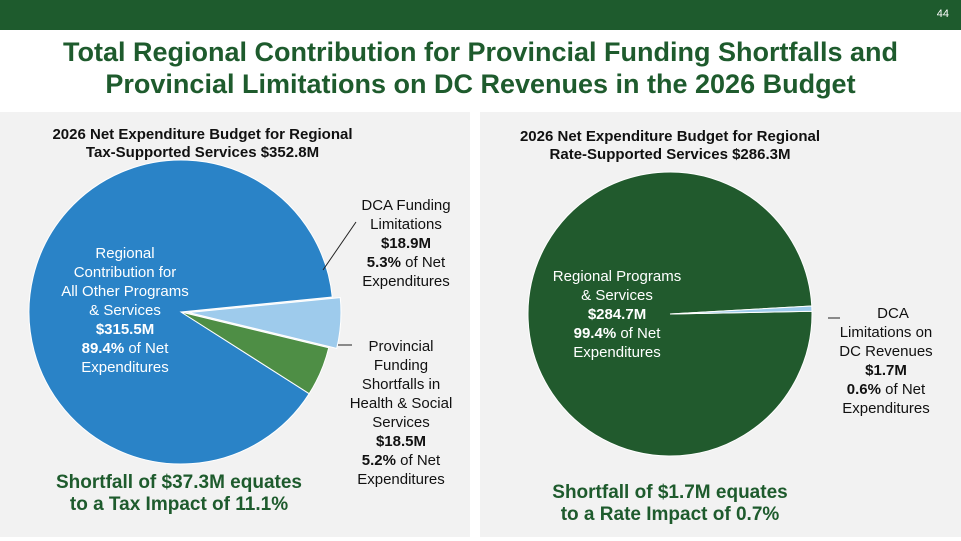  Describe the element at coordinates (125, 272) in the screenshot. I see `label-line: Contribution for` at that location.